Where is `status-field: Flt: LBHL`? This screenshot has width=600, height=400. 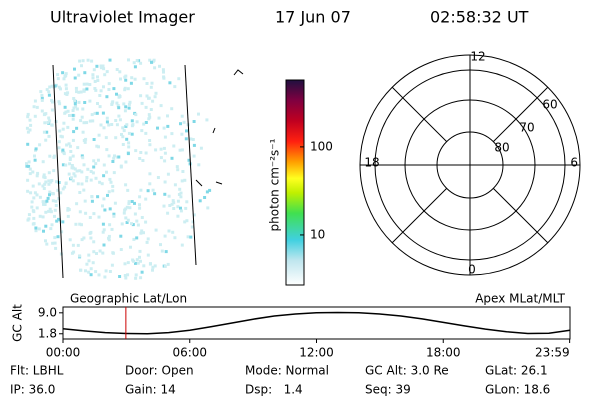
status-field: Flt: LBHL is located at coordinates (37, 371).